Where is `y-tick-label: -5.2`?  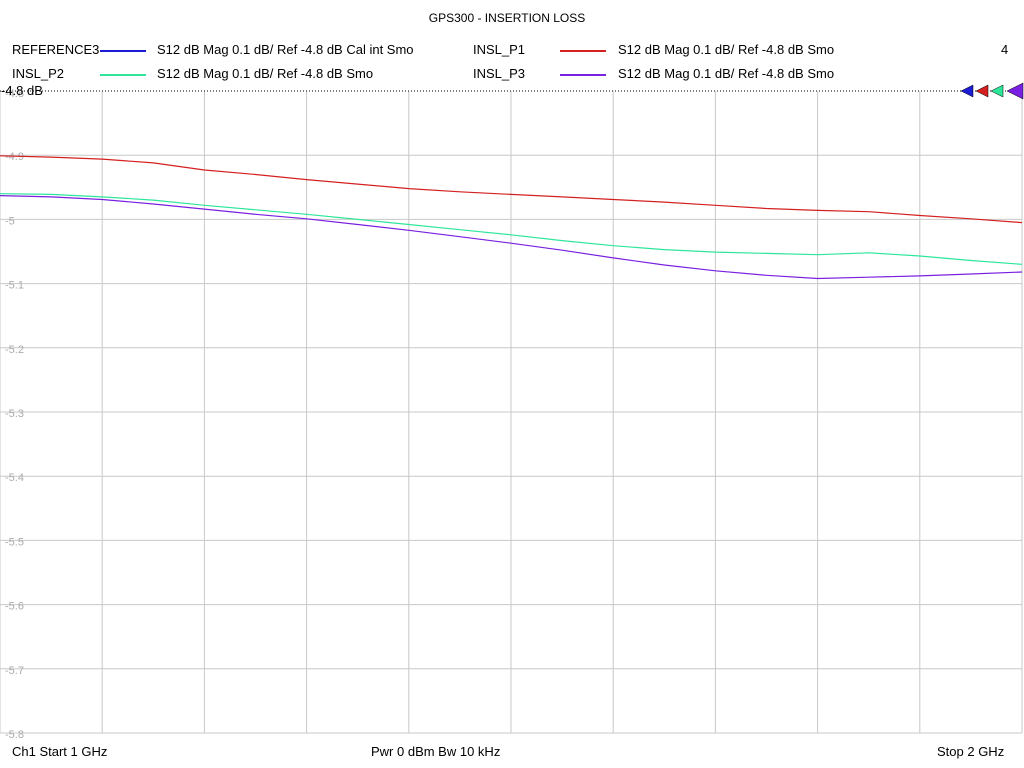 y-tick-label: -5.2 is located at coordinates (14, 350).